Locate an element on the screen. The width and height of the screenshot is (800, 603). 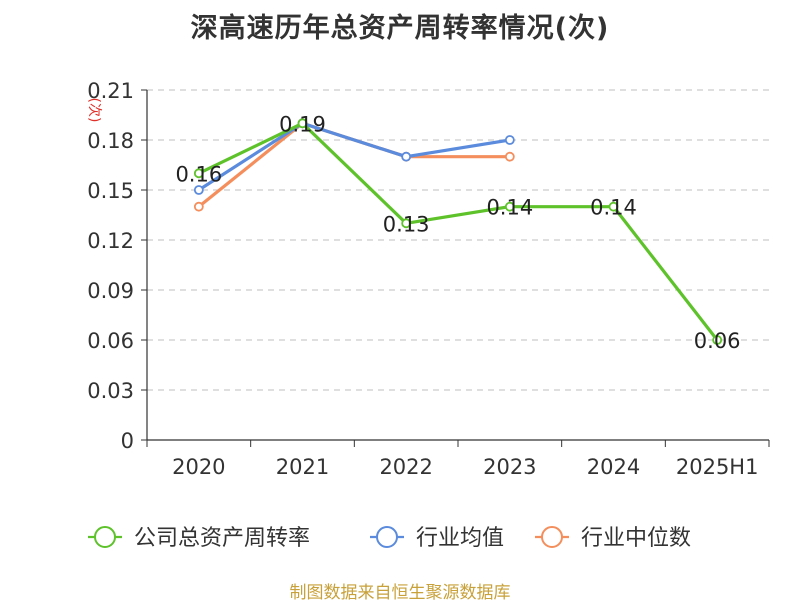
y-tick-label-4: 0.12 is located at coordinates (110, 241).